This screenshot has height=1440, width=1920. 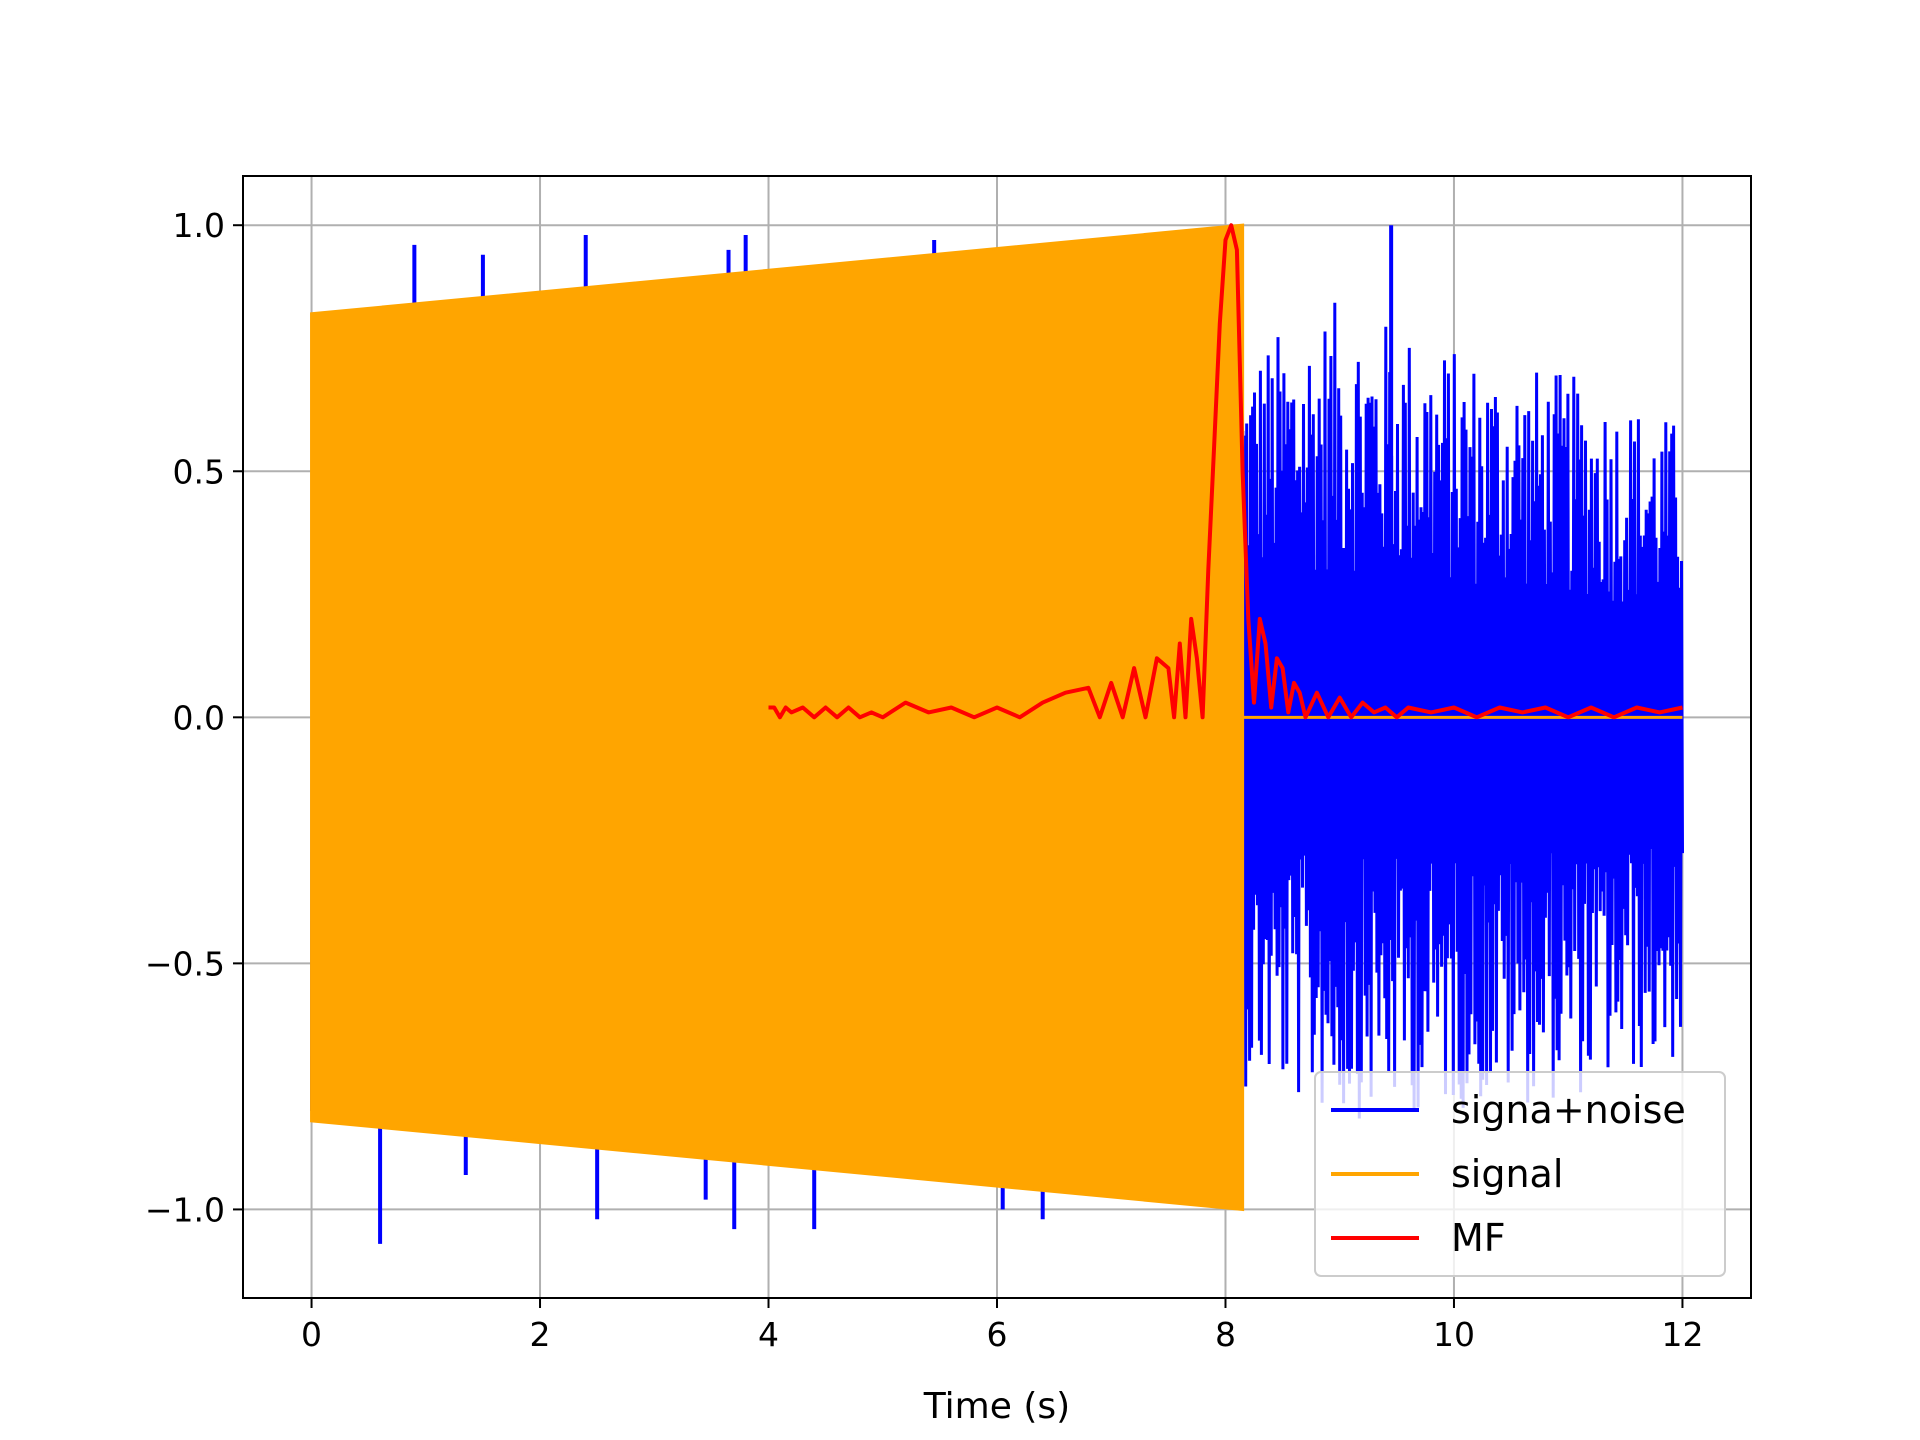 I want to click on x-tick-label: 10, so click(x=1454, y=1334).